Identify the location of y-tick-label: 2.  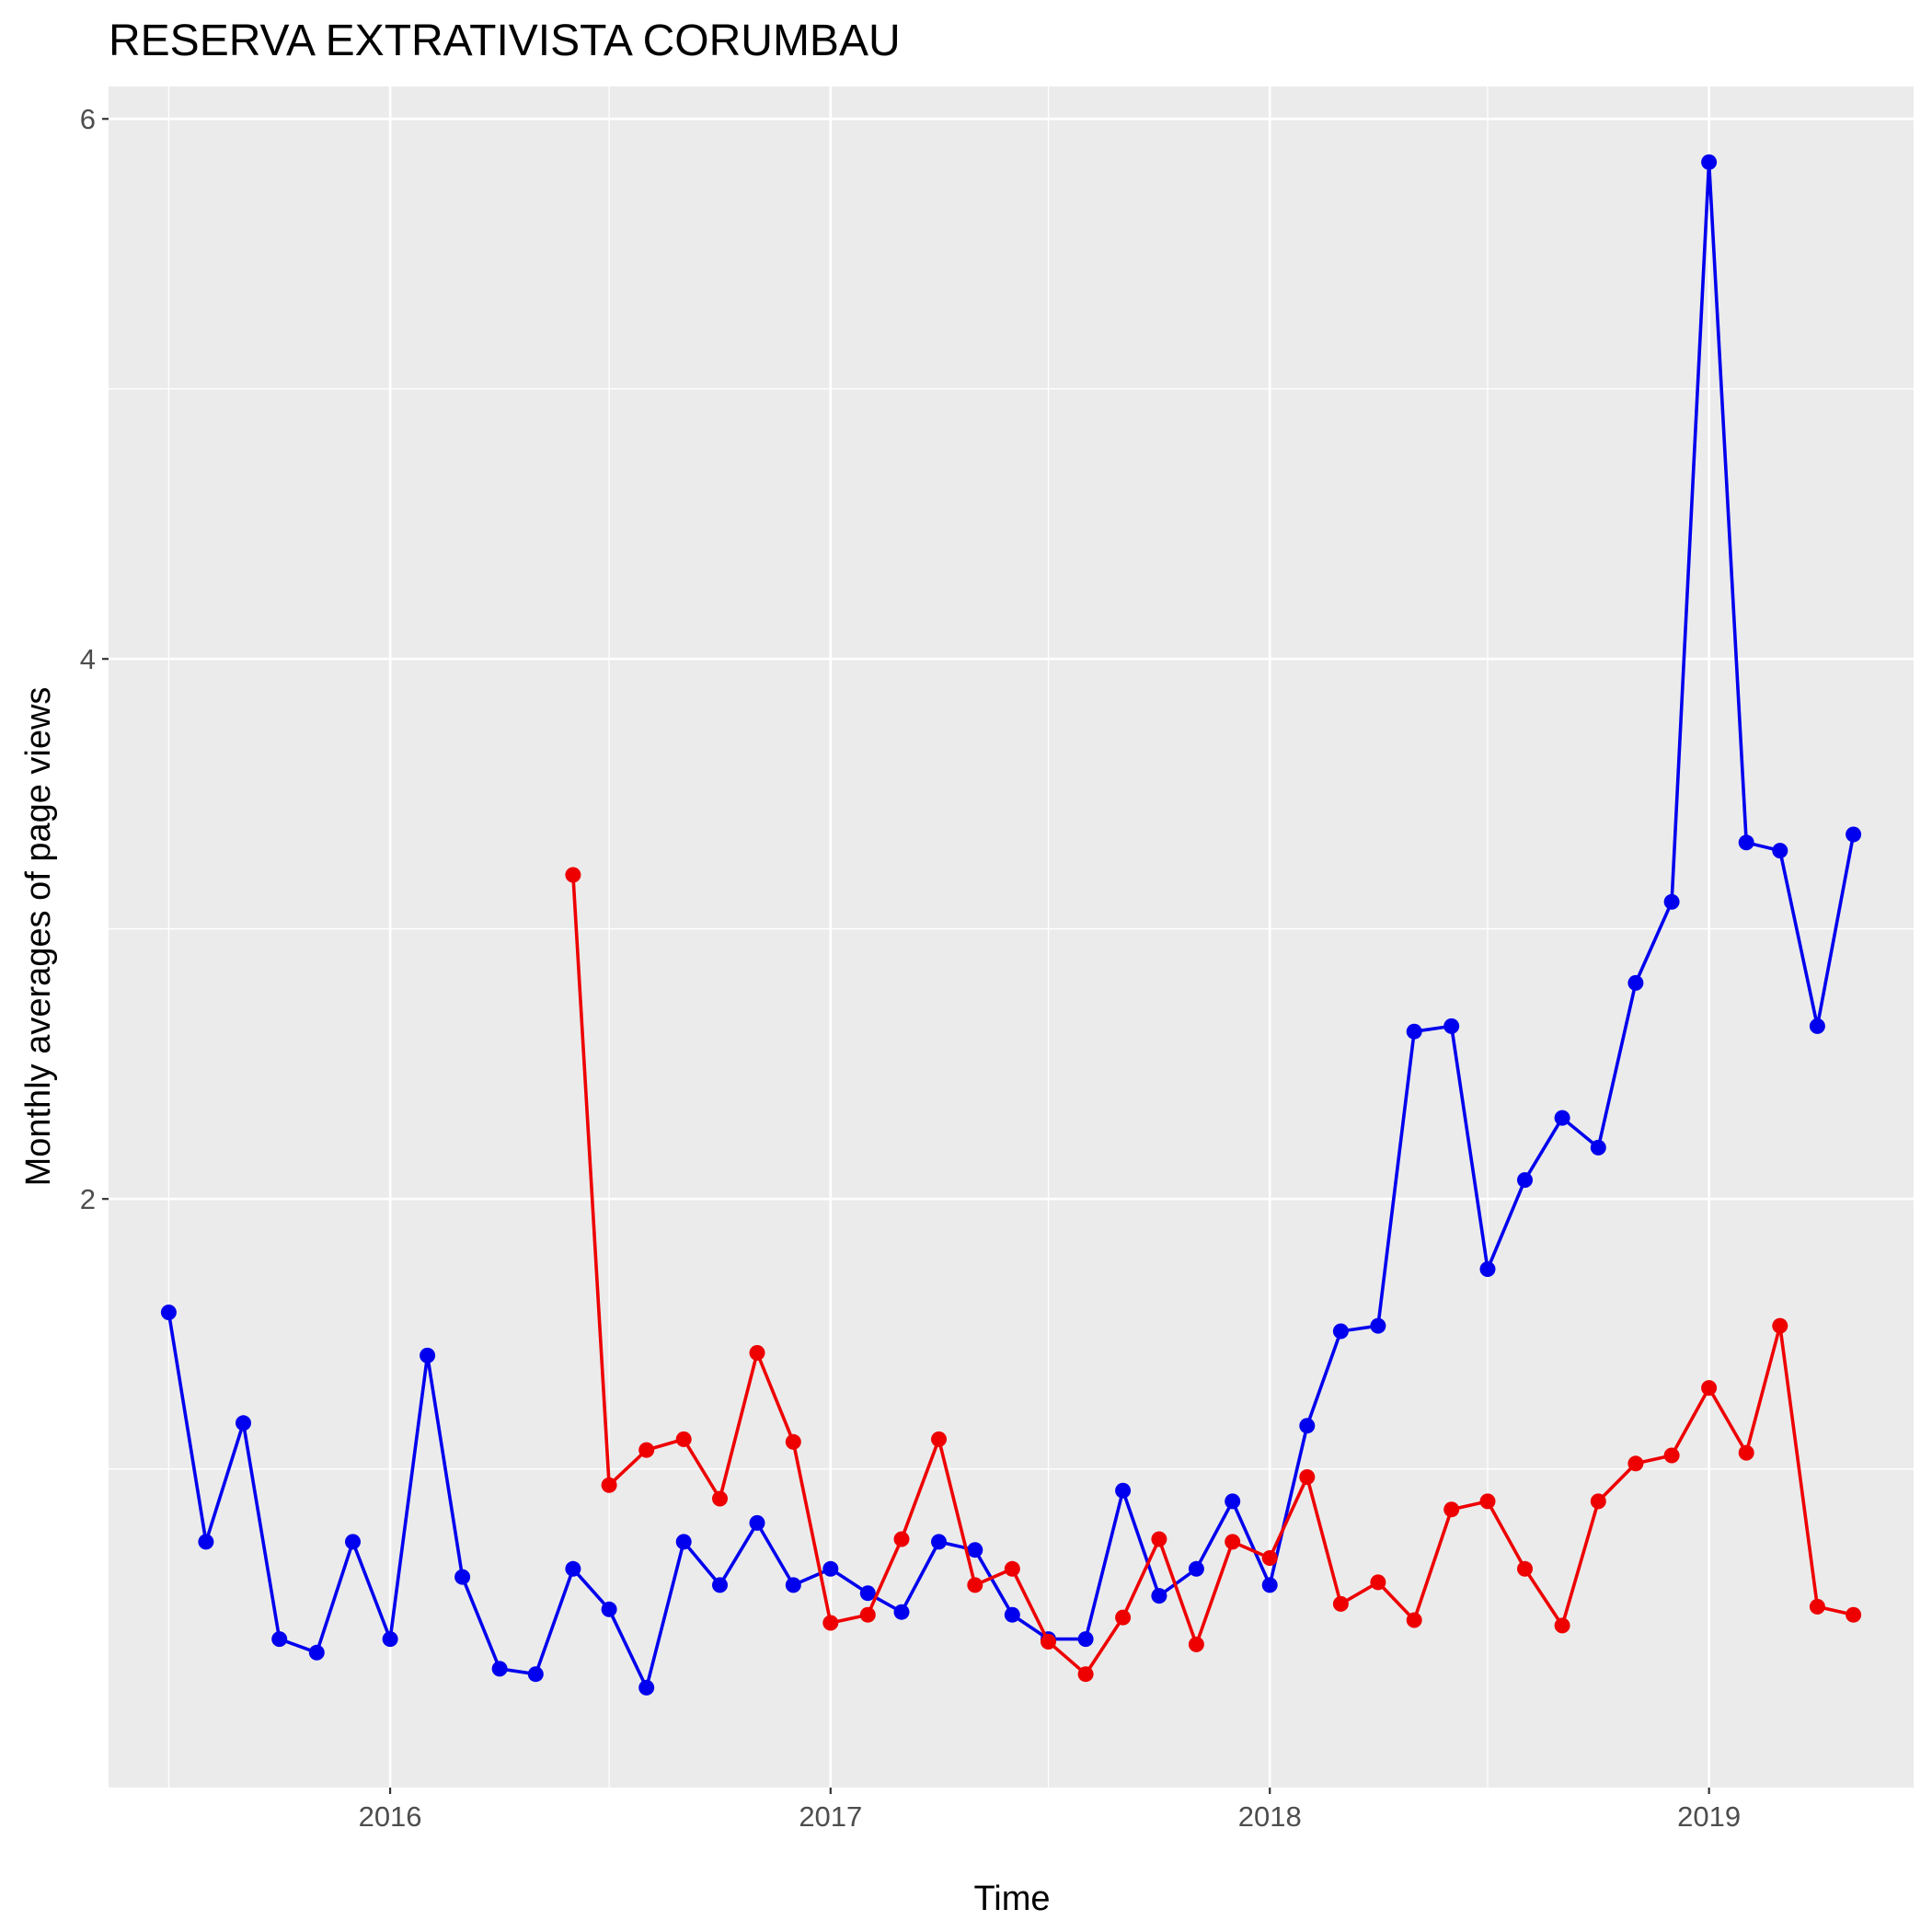
(88, 1199).